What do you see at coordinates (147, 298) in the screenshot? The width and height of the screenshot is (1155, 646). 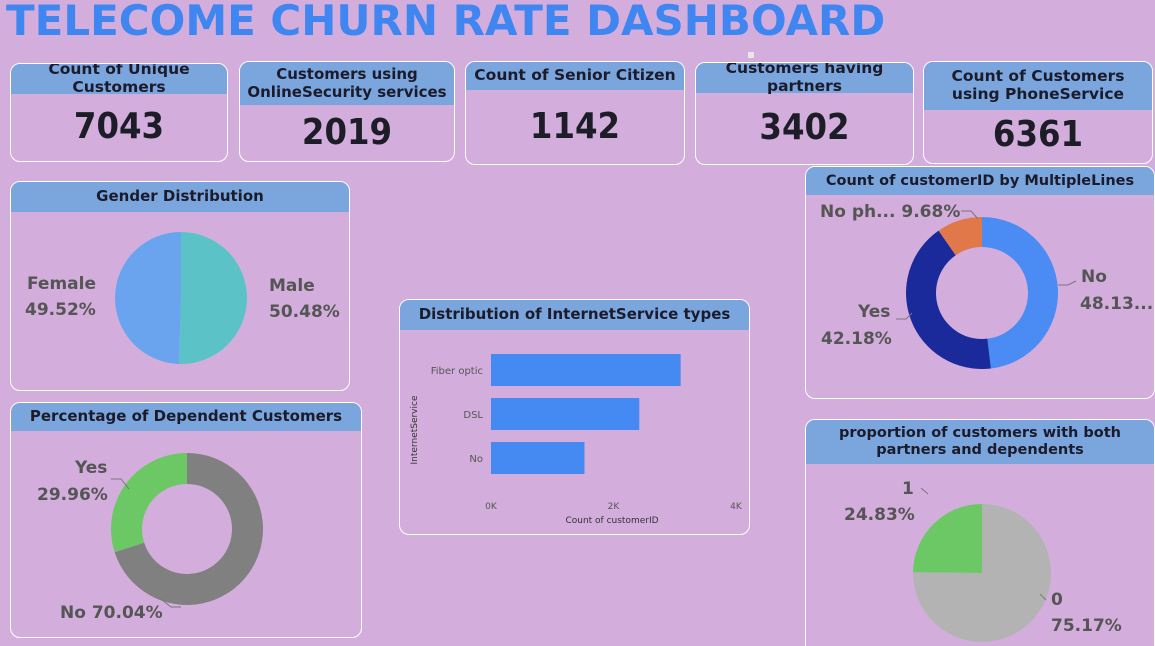 I see `pie-slice-female` at bounding box center [147, 298].